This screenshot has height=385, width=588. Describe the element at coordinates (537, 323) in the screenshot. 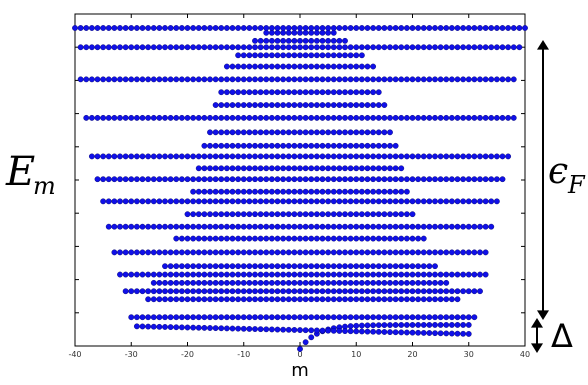

I see `gap-arrow-head-up` at that location.